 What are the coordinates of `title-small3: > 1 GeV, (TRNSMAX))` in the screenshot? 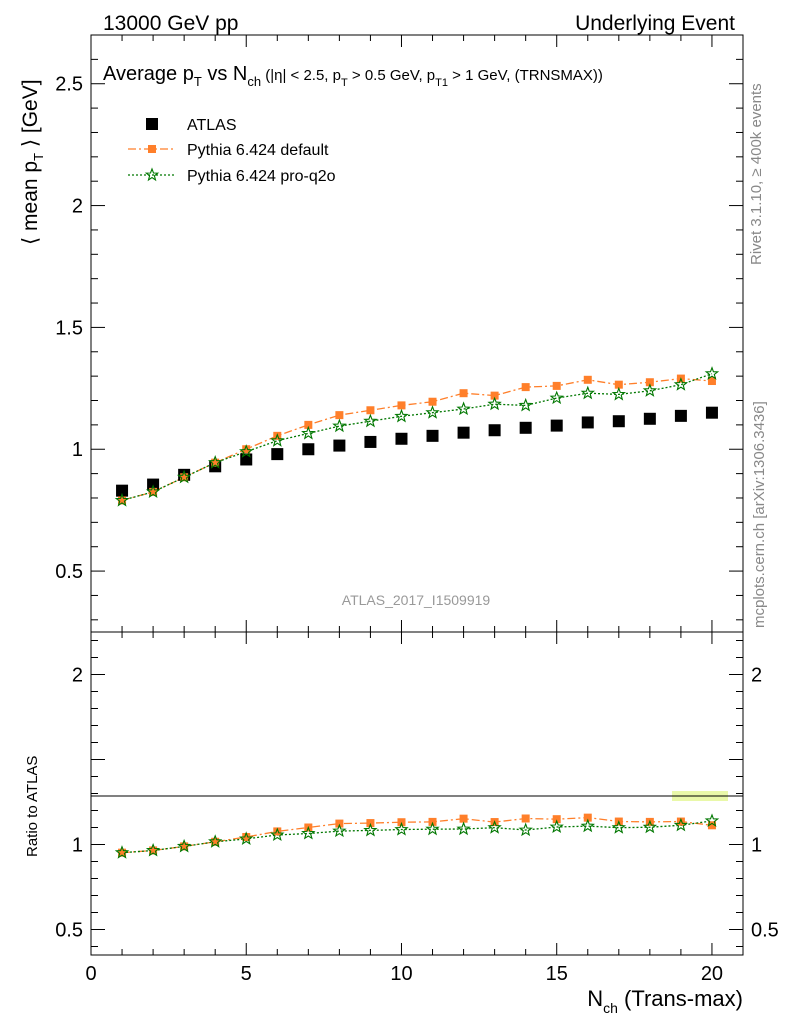 It's located at (525, 75).